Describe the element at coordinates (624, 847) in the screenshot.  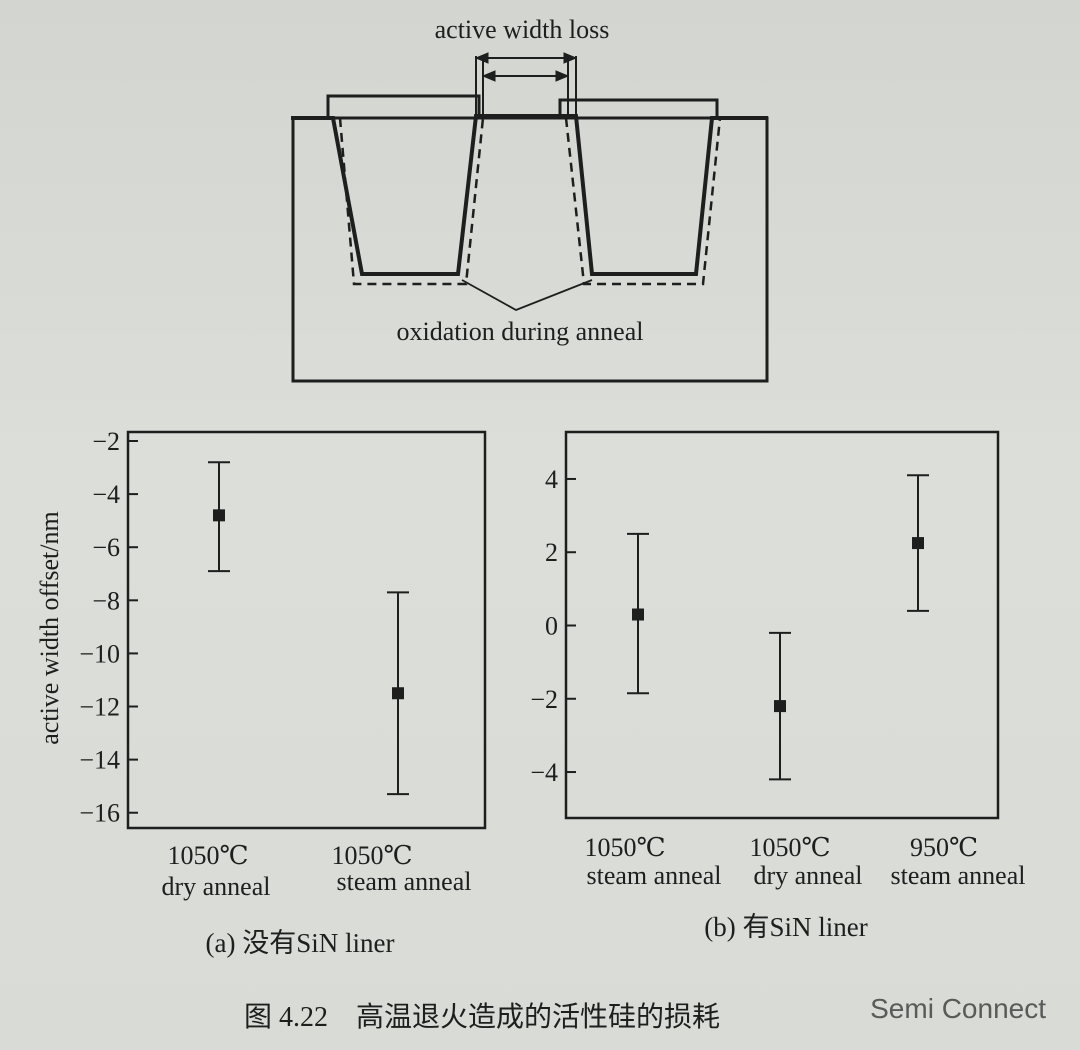
I see `x-tick-b-0-line1: 1050℃` at that location.